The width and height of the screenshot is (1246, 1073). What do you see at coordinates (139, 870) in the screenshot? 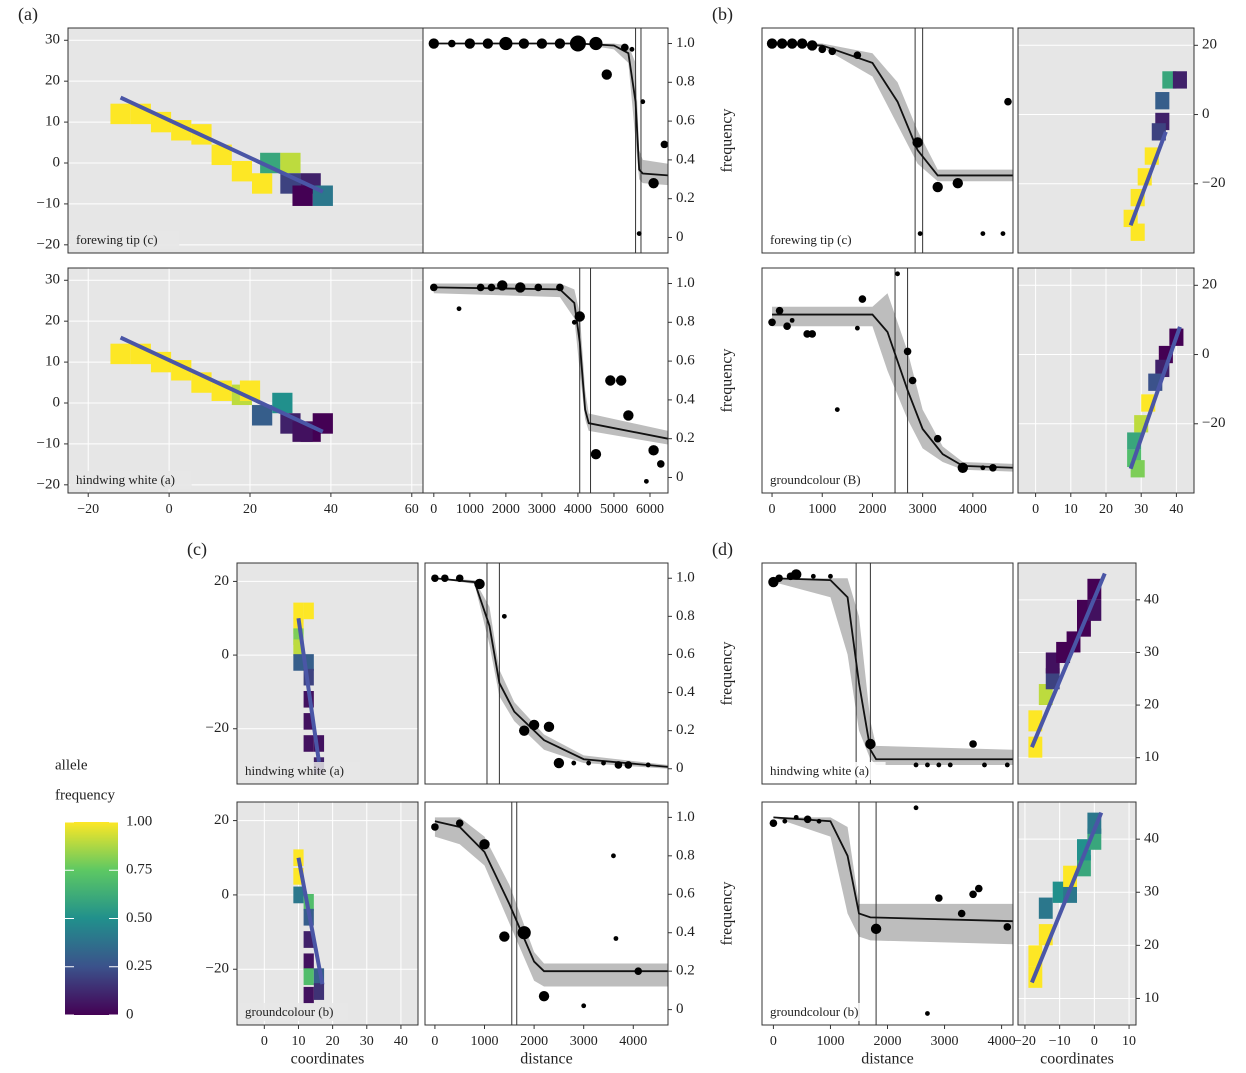
I see `colorbar-tick-label: 0.75` at bounding box center [139, 870].